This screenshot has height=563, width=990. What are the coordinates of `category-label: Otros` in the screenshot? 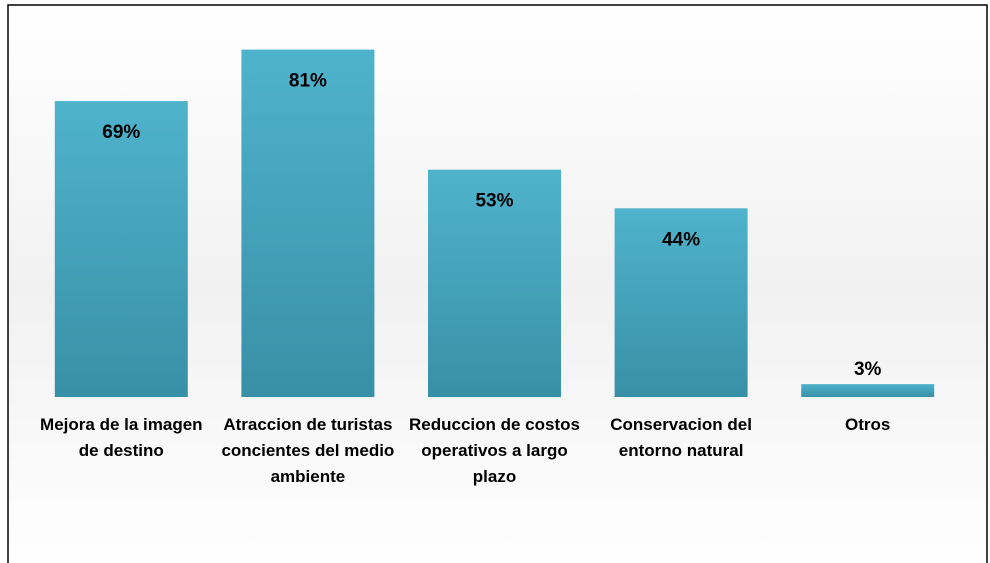 It's located at (868, 424).